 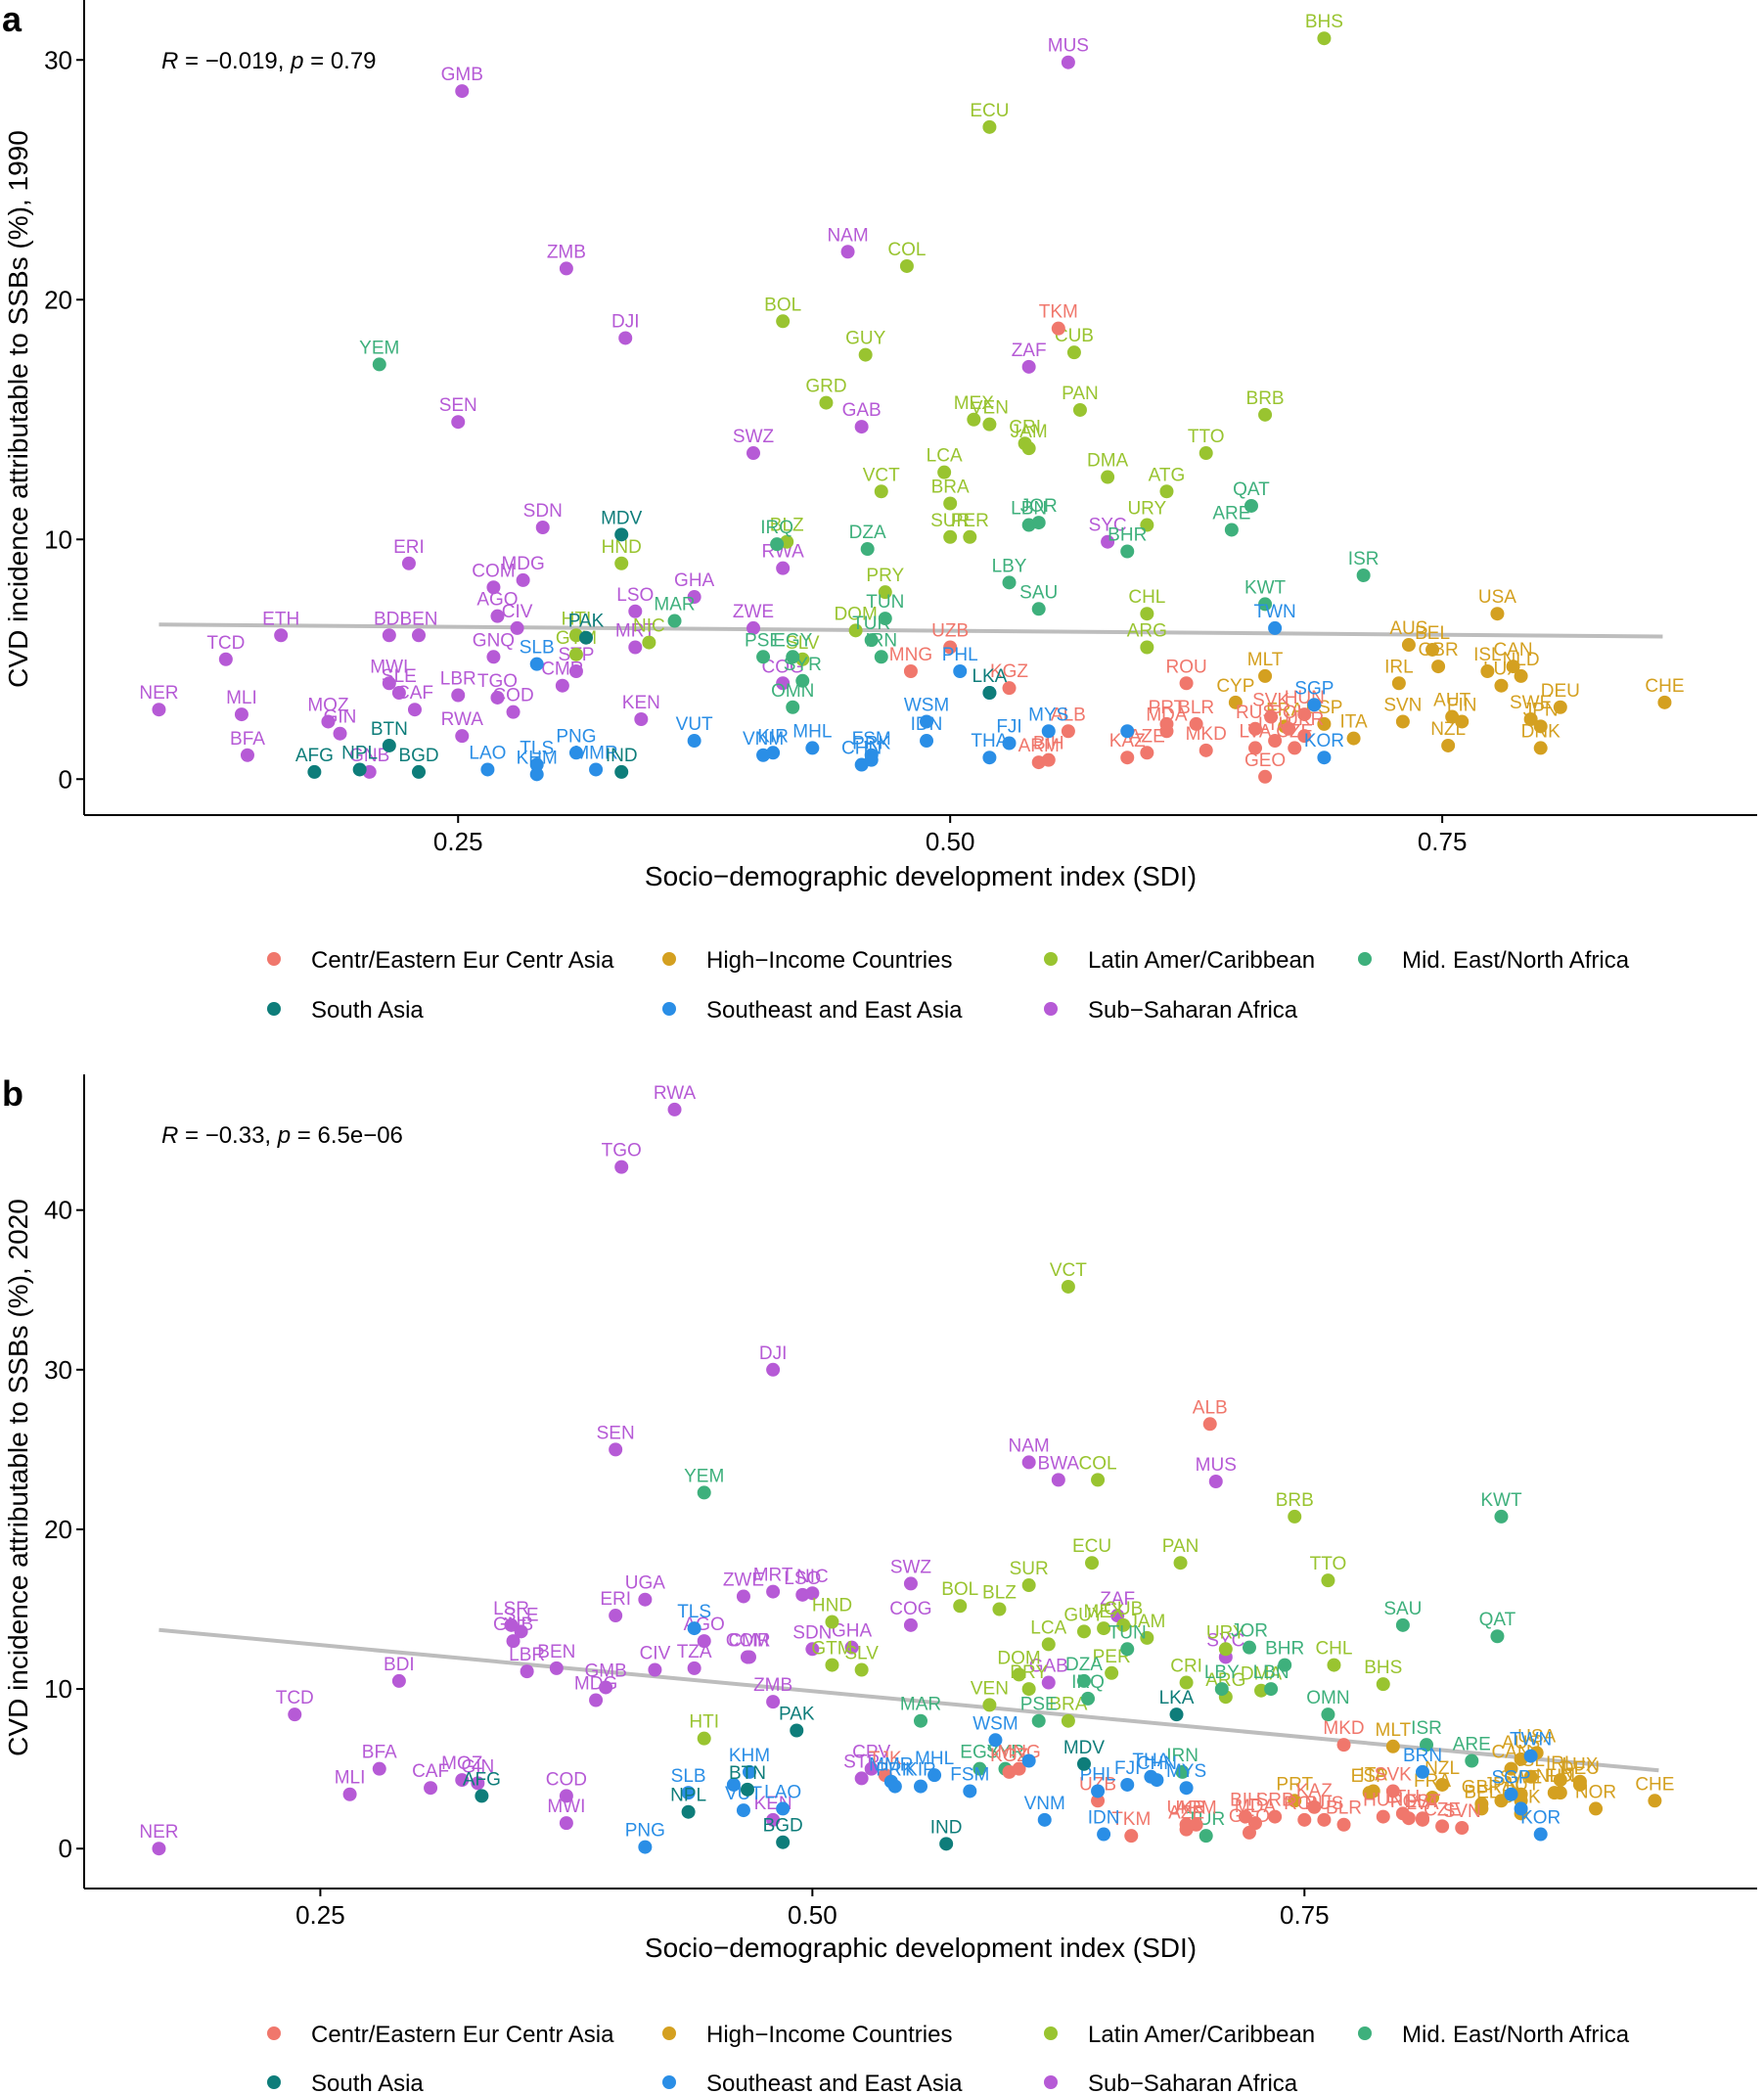 I want to click on point-label-yem: YEM, so click(x=379, y=348).